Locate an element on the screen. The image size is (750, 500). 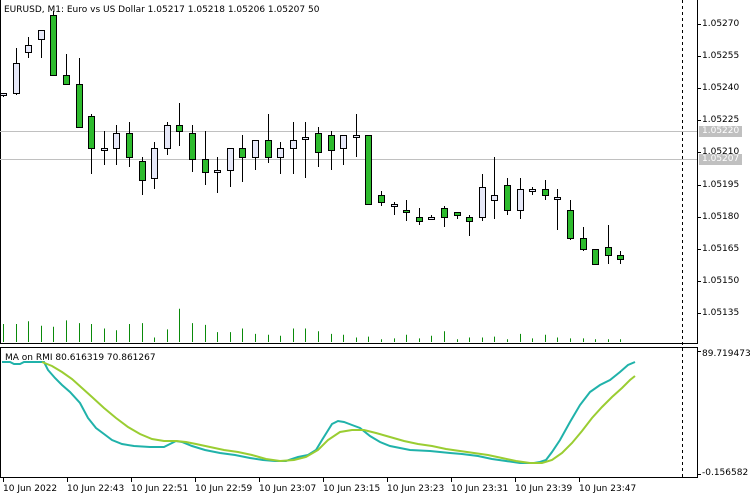
time-axis-label: 10 Jun 22:59 is located at coordinates (224, 489).